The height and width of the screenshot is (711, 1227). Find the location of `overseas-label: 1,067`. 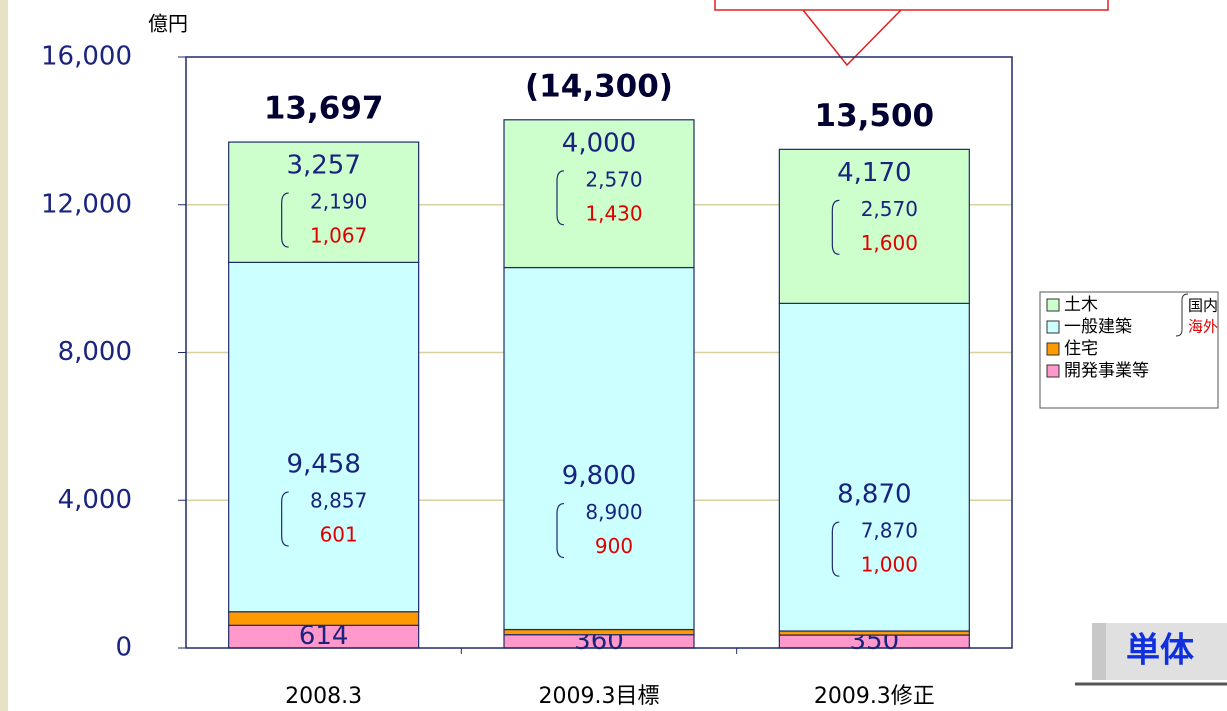

overseas-label: 1,067 is located at coordinates (338, 236).